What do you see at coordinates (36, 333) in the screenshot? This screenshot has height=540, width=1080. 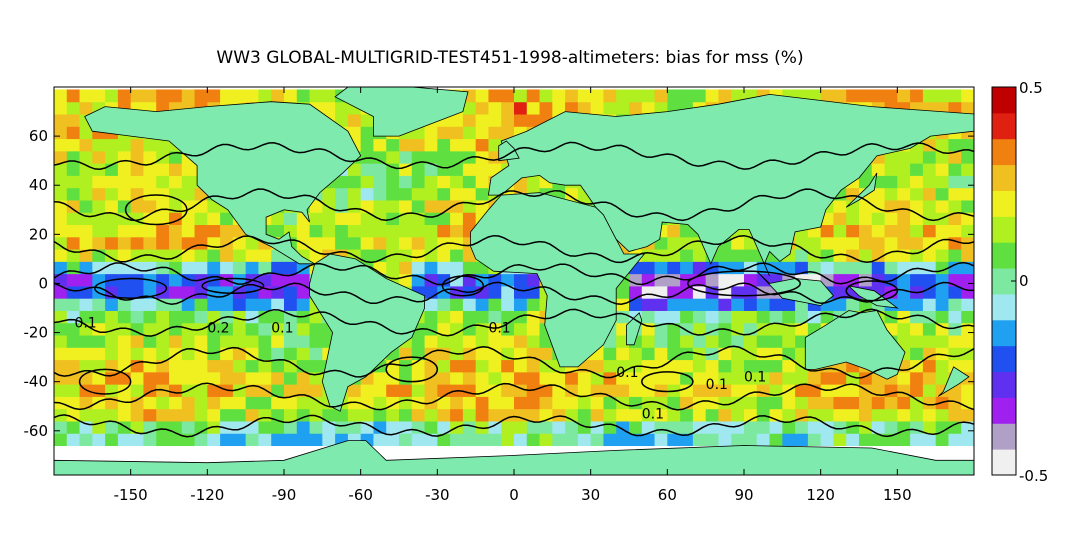 I see `y-tick-label: -20` at bounding box center [36, 333].